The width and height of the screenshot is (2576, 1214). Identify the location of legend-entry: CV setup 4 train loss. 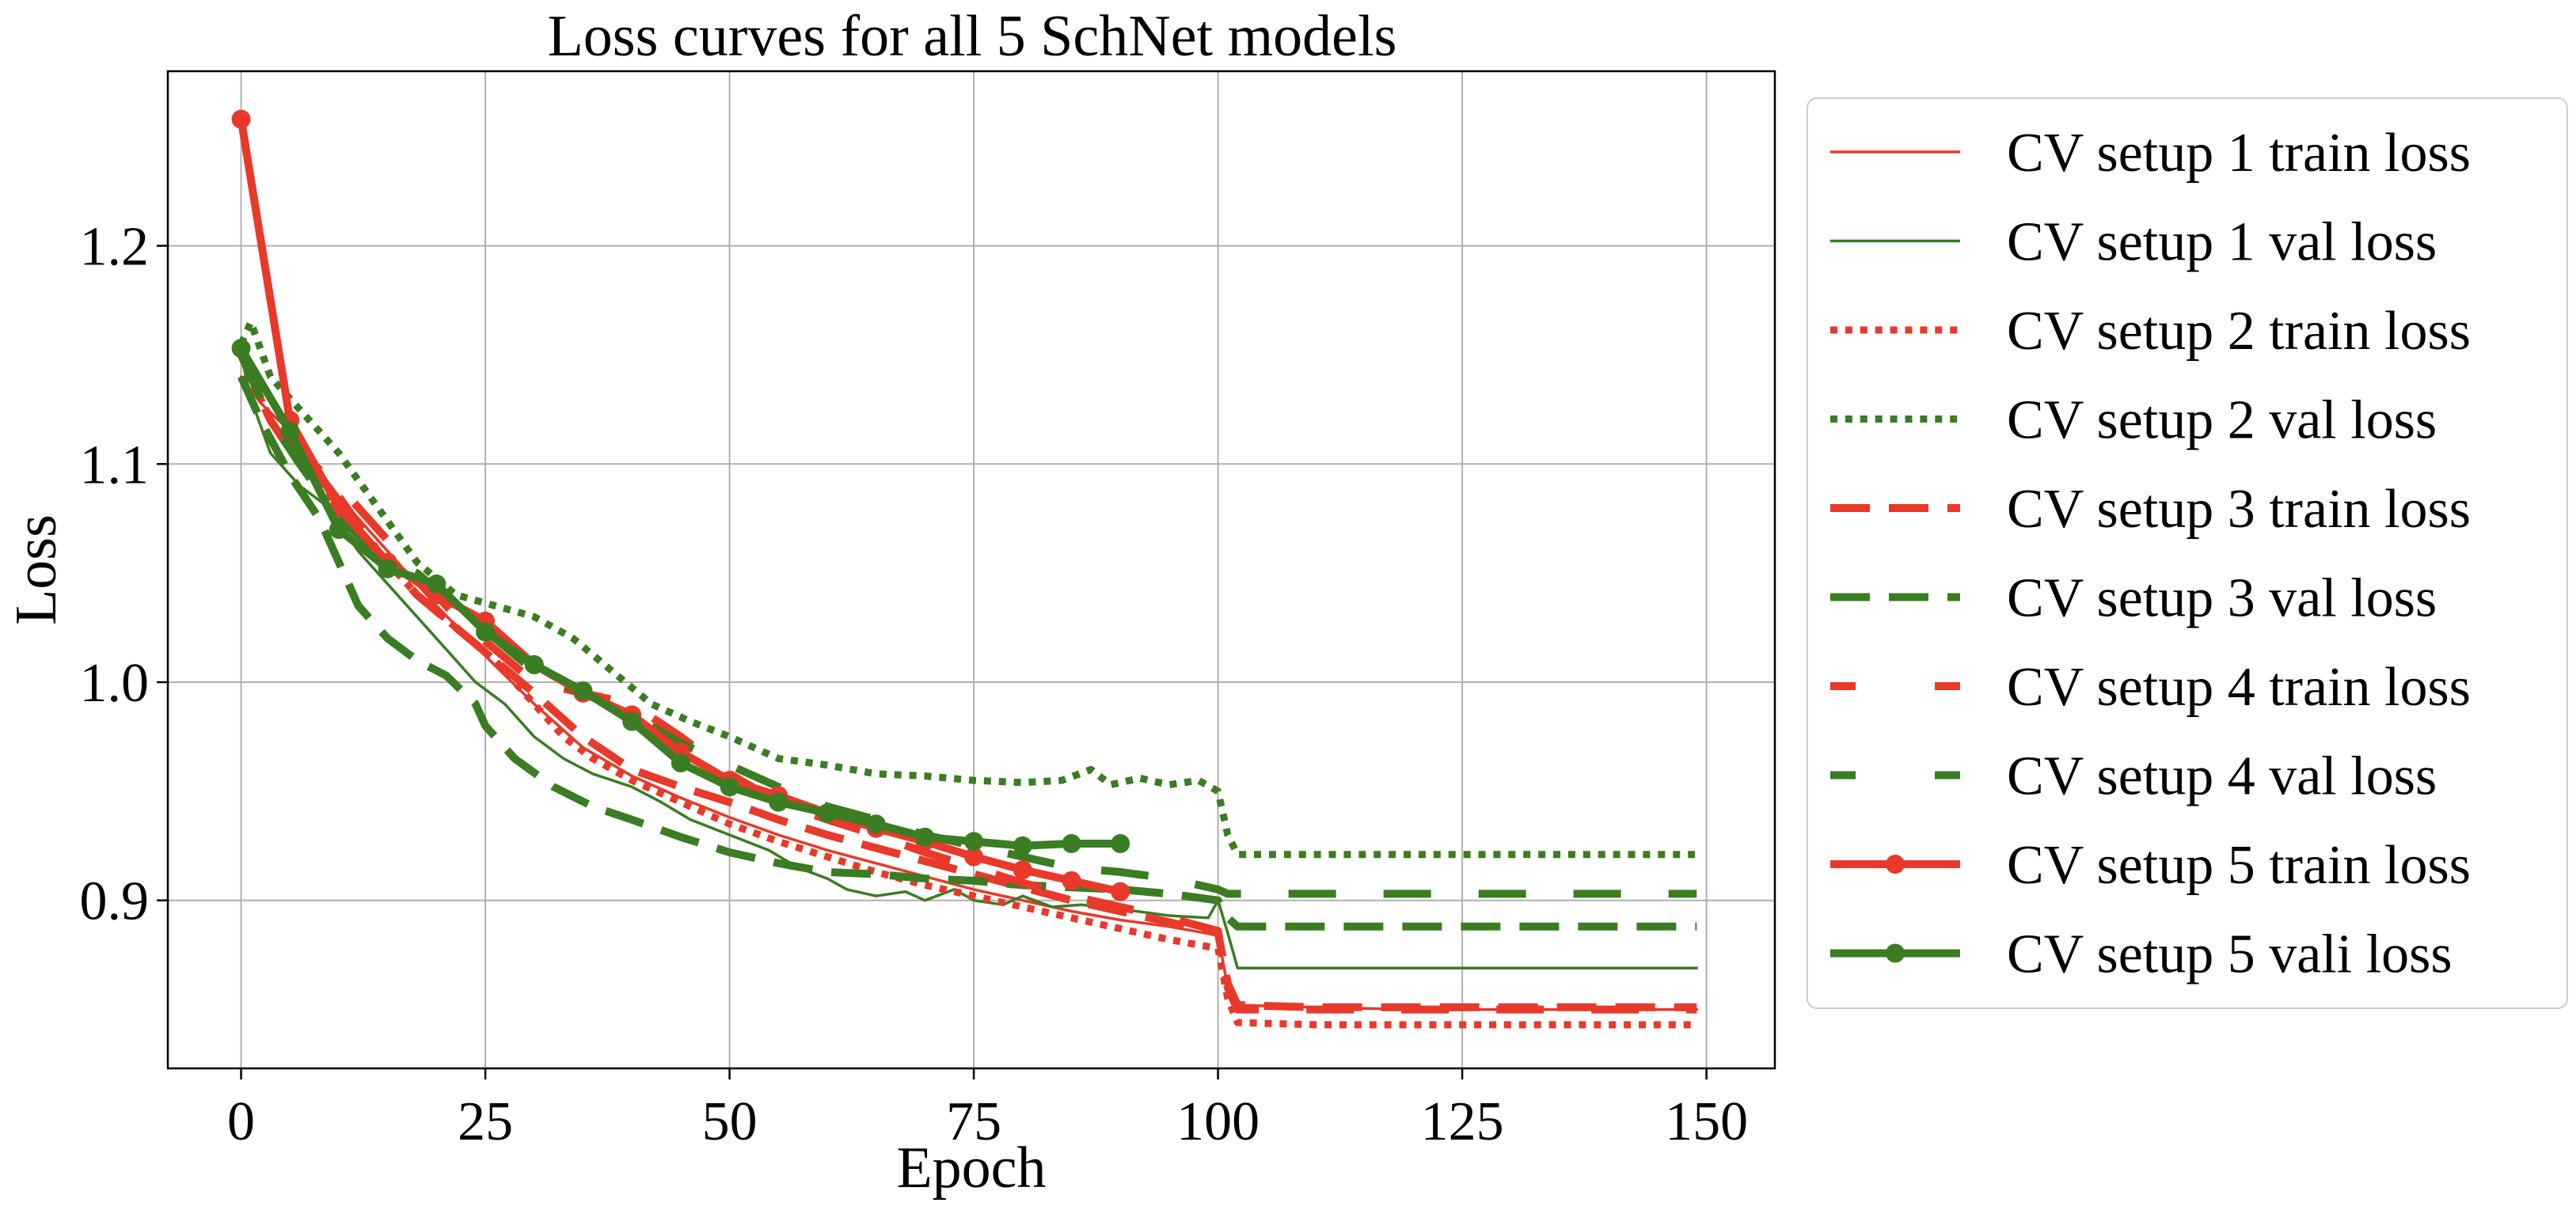
(2150, 687).